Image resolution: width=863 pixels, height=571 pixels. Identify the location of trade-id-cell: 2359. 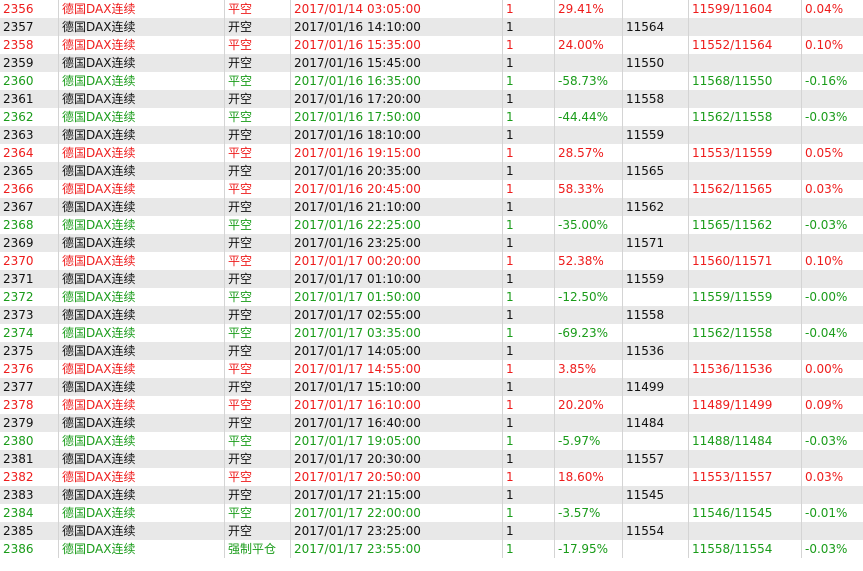
(29, 63).